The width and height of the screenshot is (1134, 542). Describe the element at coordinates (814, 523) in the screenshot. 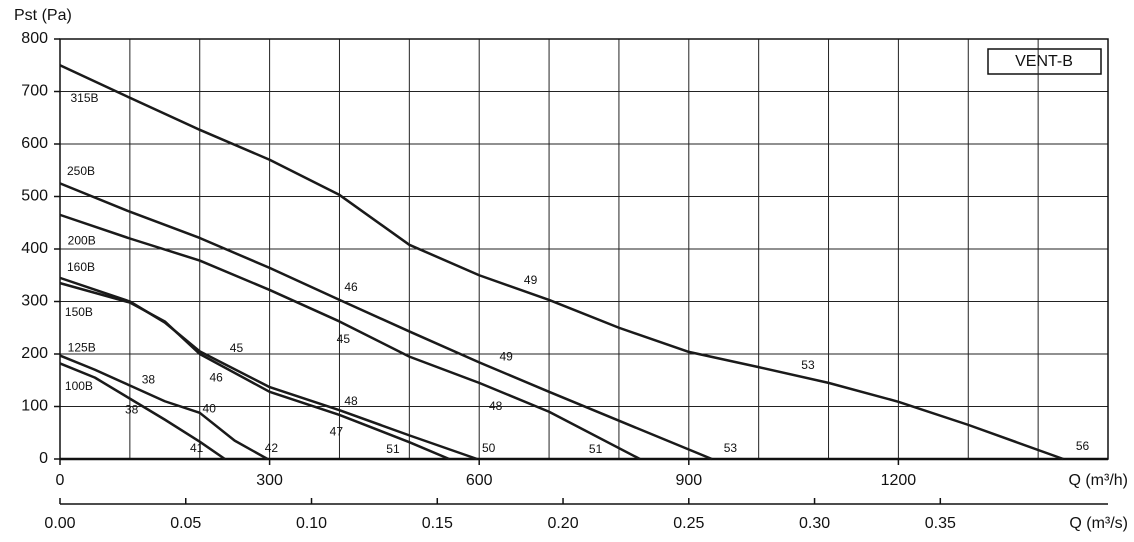

I see `x2-tick-label: 0.30` at that location.